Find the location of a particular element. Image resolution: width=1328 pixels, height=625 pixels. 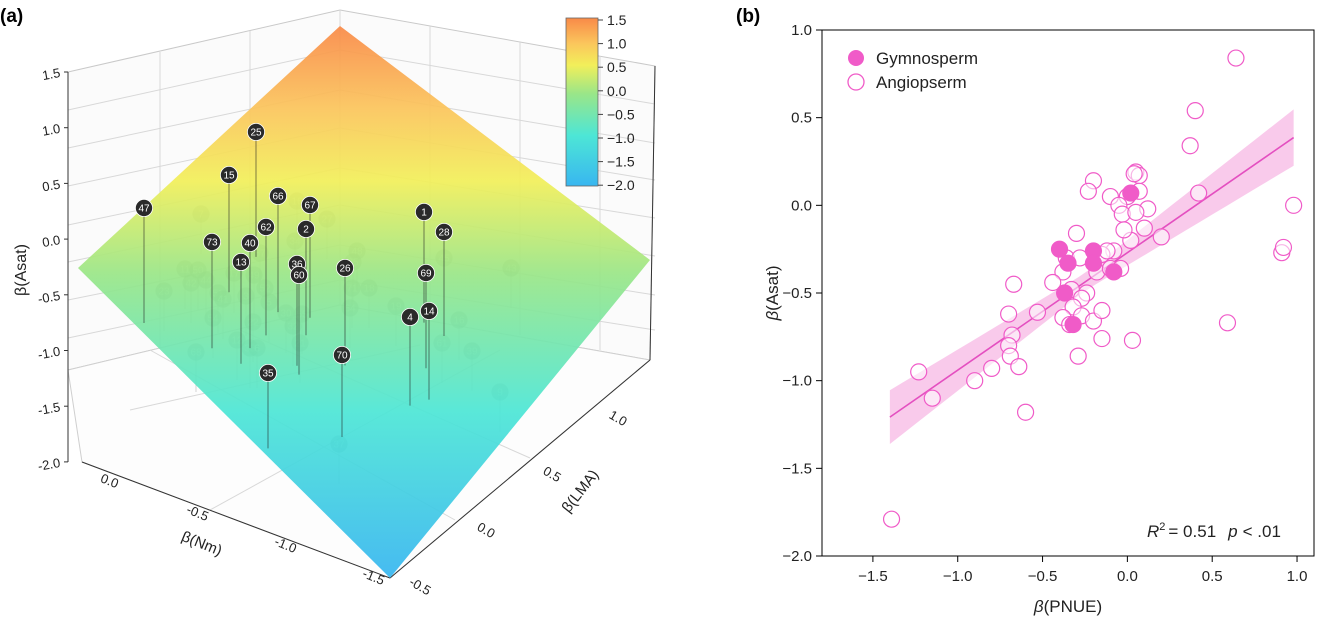

z-tick-label: 1.5 is located at coordinates (51, 74).